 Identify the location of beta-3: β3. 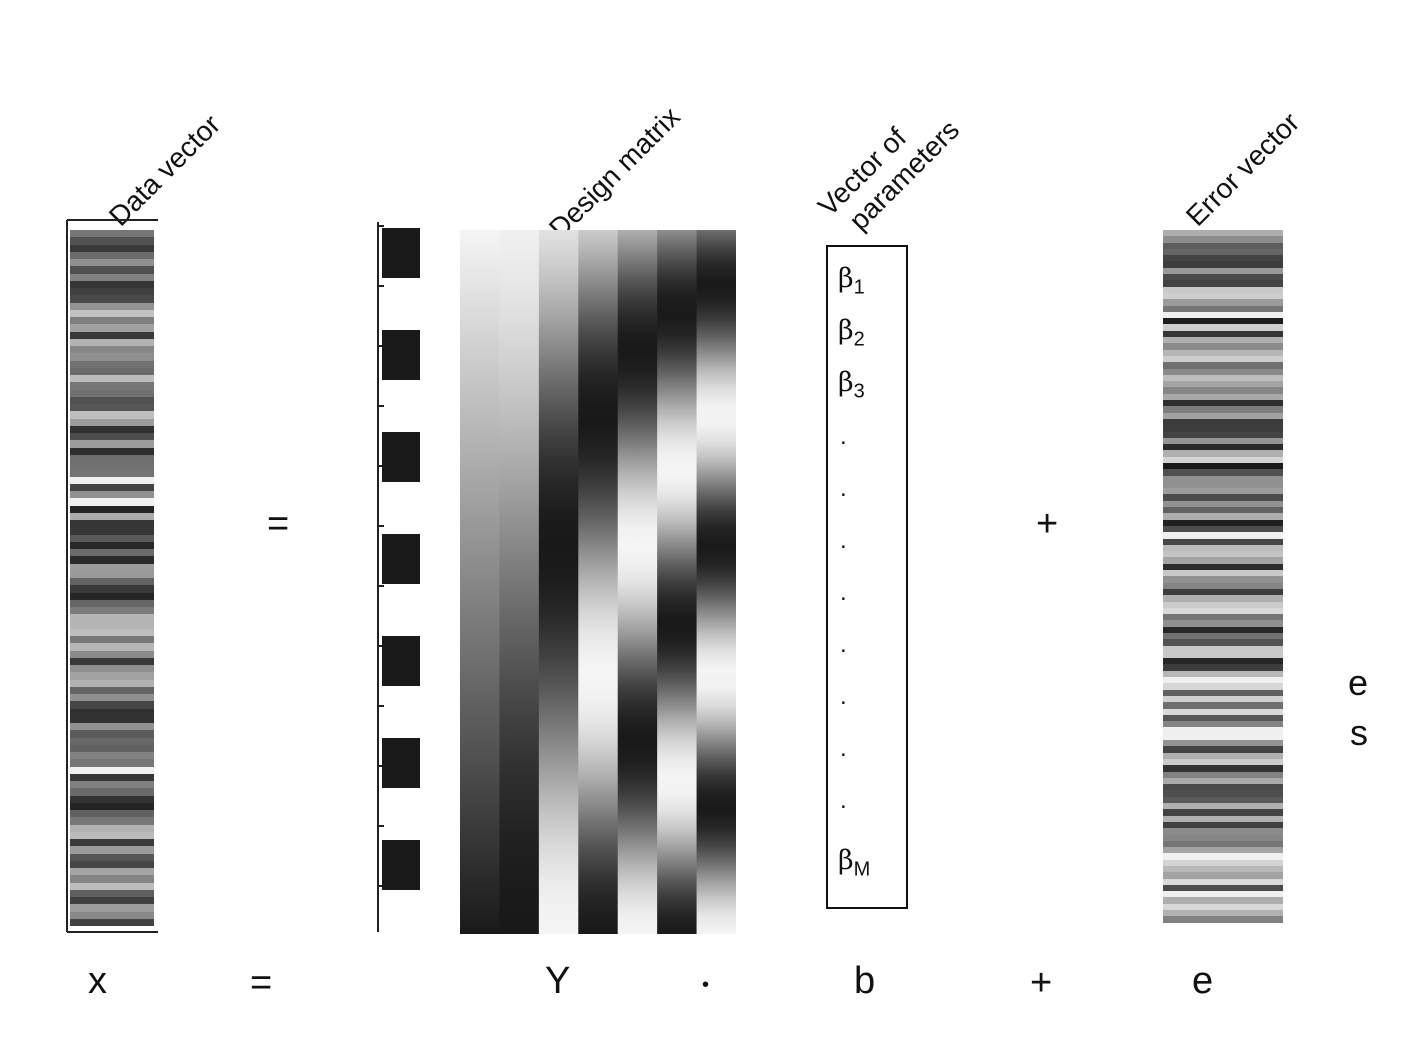
(851, 385).